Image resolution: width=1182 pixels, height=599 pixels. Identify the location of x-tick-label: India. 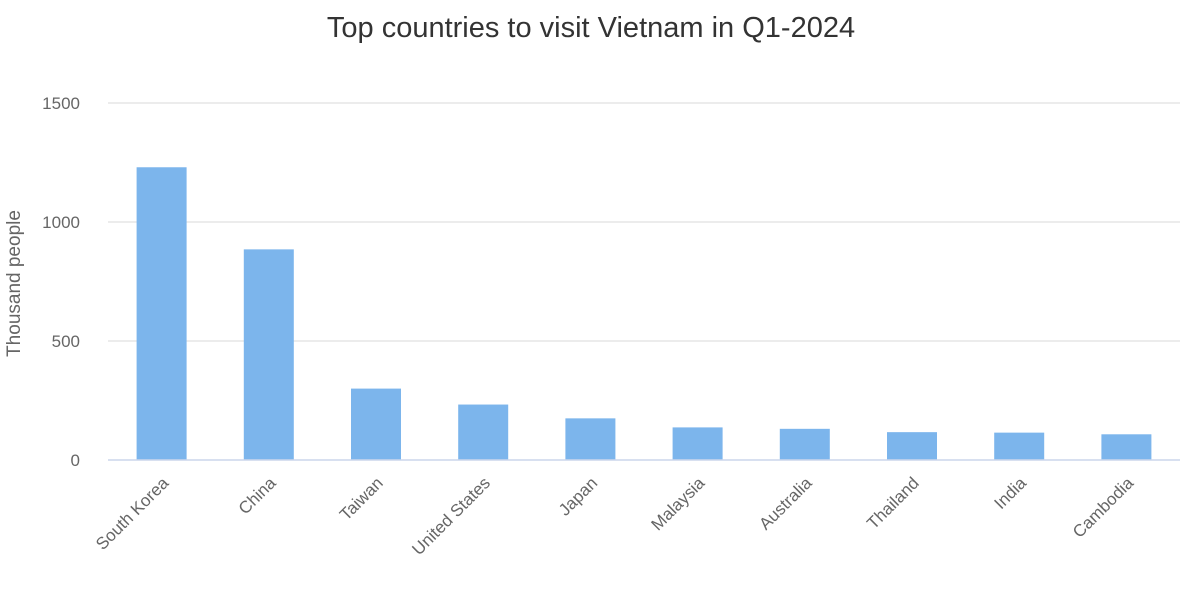
(1011, 493).